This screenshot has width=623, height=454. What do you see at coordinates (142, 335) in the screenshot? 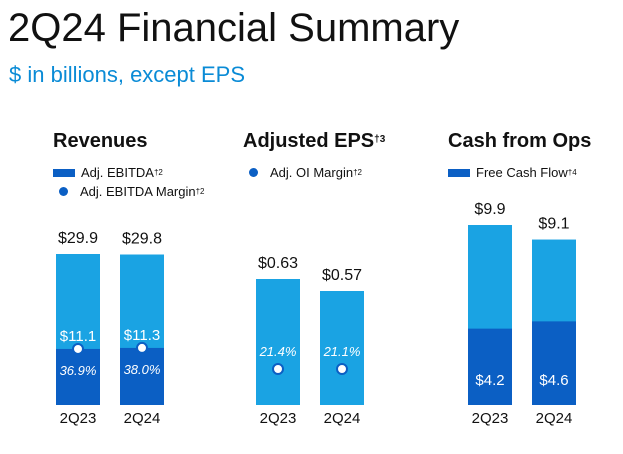
I see `segment-value-label: $11.3` at bounding box center [142, 335].